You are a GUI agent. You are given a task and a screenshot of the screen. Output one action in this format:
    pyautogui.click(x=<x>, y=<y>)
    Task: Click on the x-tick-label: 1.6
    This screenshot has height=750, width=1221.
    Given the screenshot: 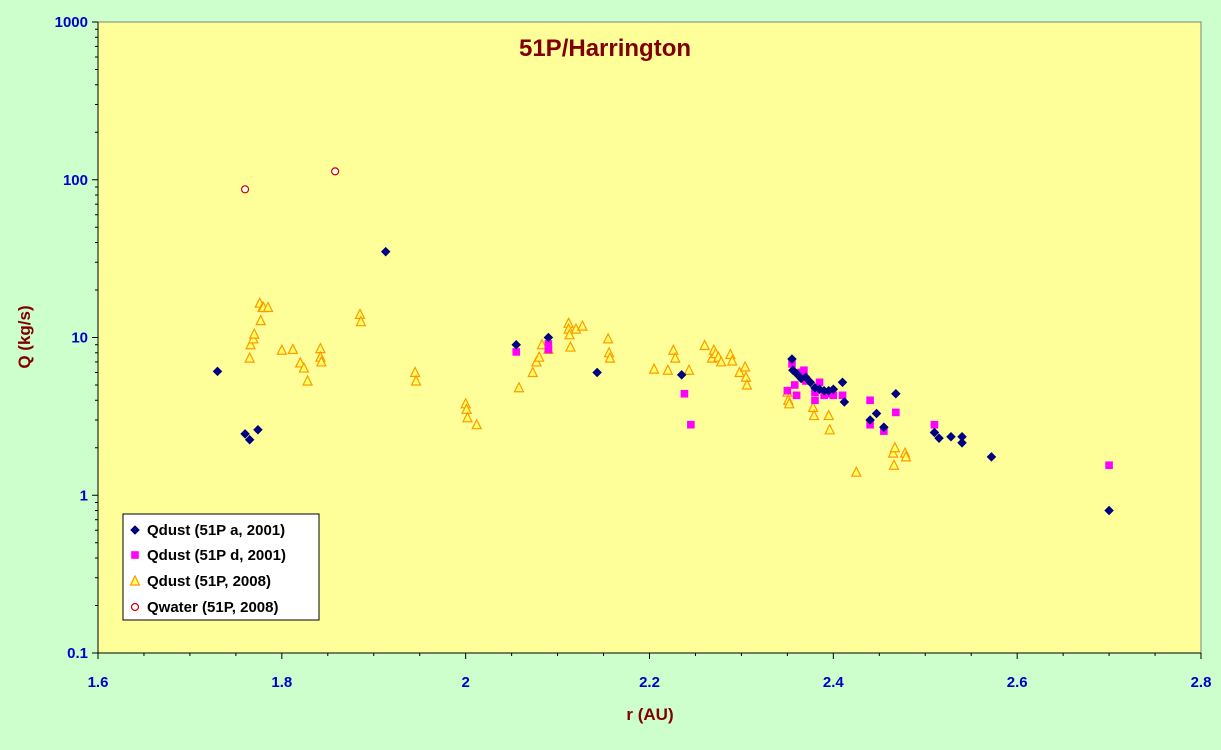 What is the action you would take?
    pyautogui.click(x=98, y=682)
    